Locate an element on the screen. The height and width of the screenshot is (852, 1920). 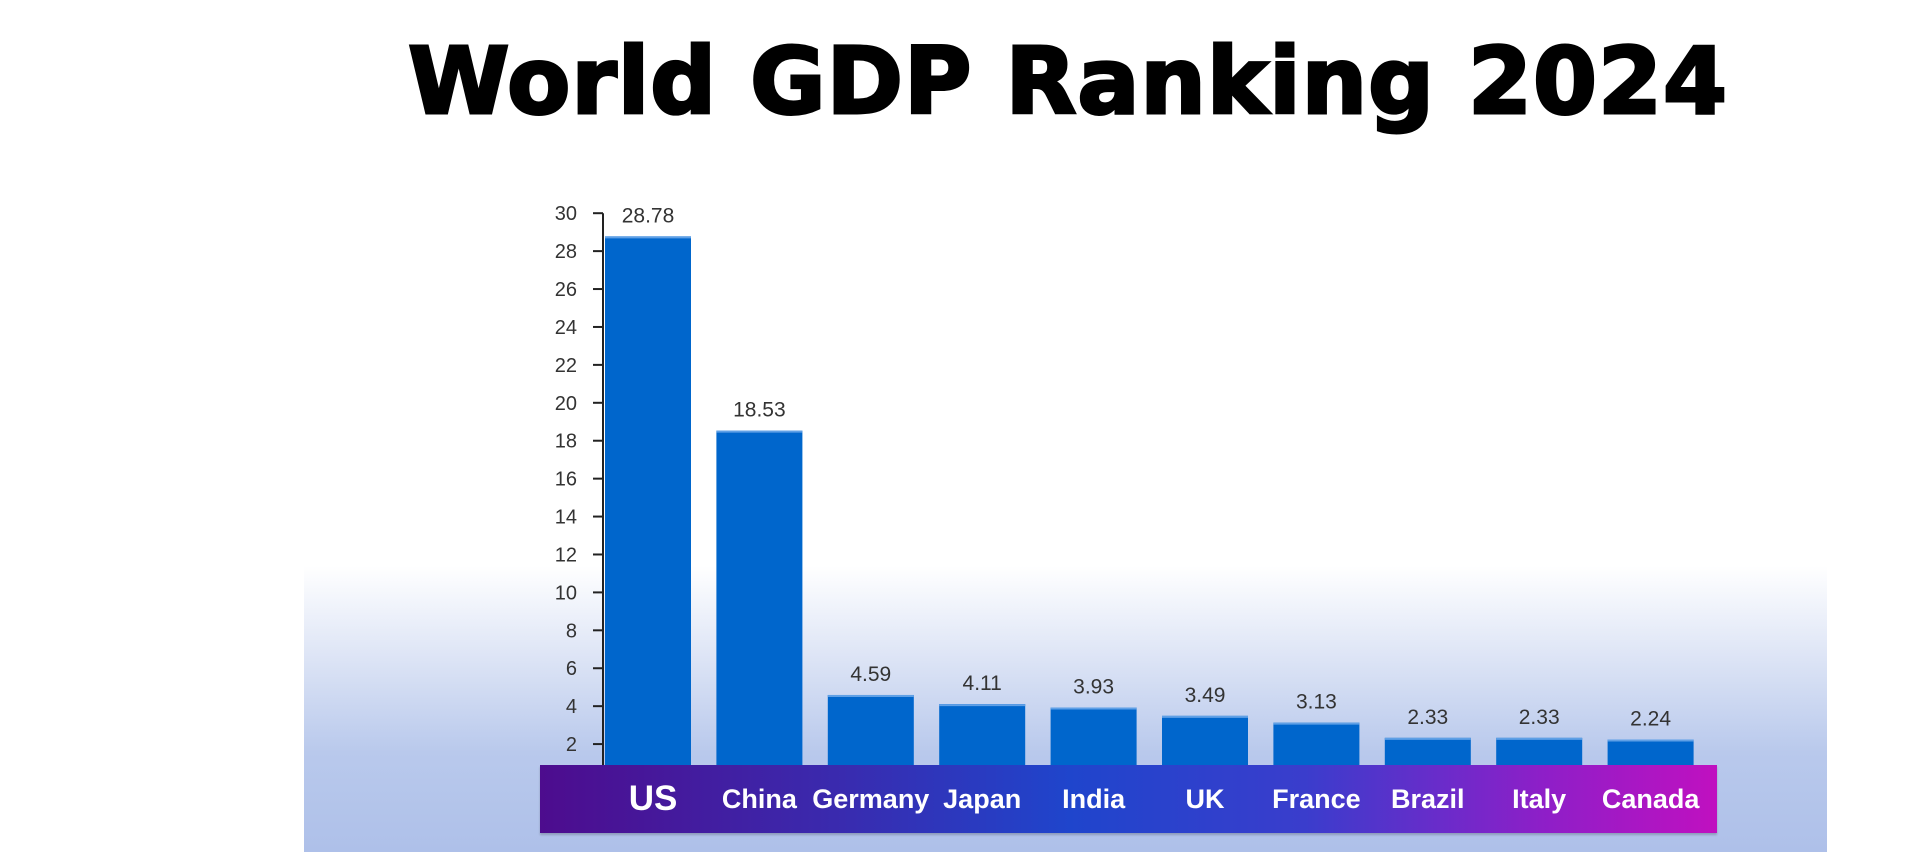
category-label: India is located at coordinates (1094, 799).